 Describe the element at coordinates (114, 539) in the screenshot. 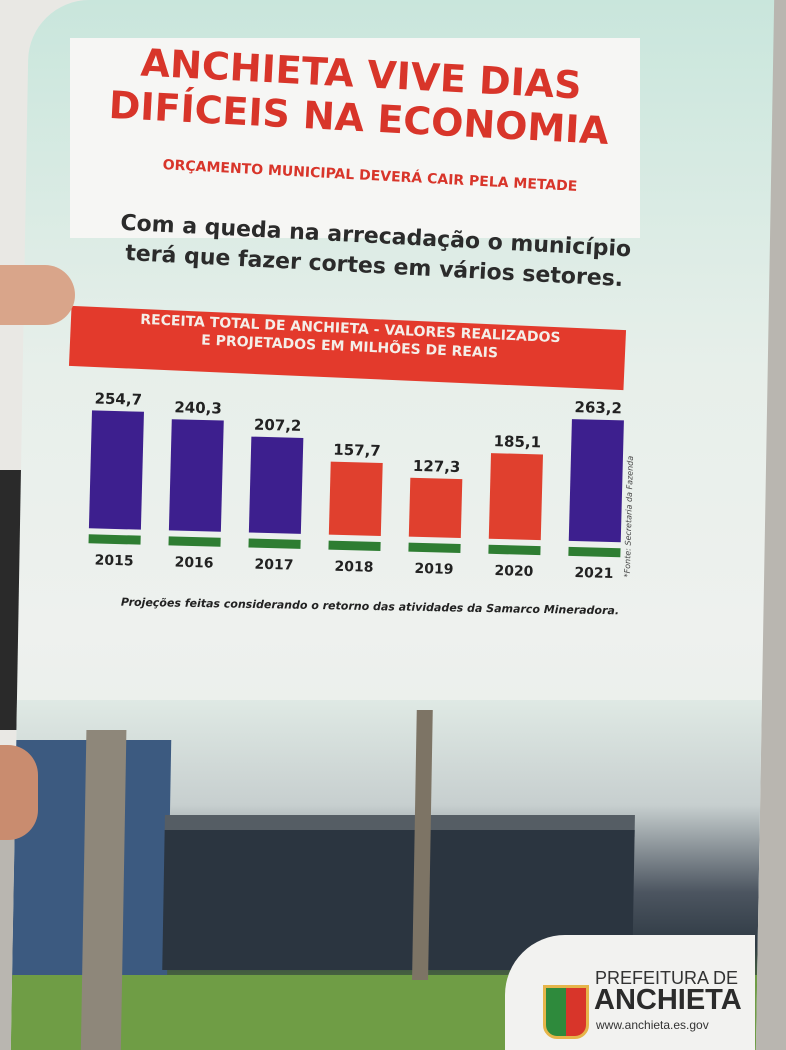

I see `bar-base-2015` at that location.